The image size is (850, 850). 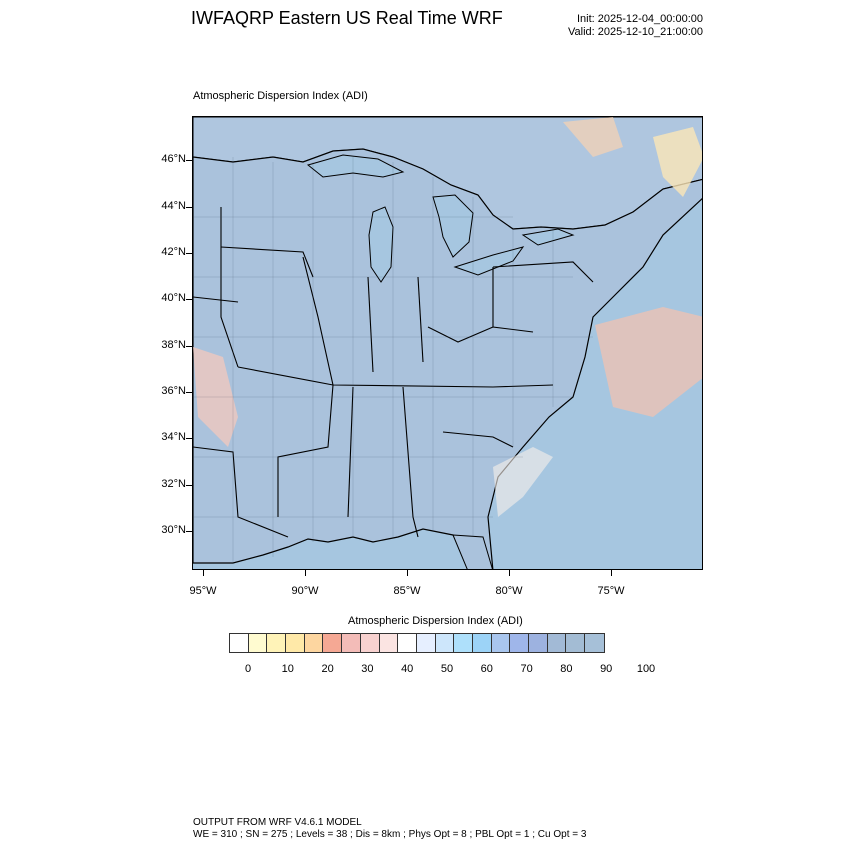 I want to click on valid-time: Valid: 2025-12-10_21:00:00, so click(x=635, y=32).